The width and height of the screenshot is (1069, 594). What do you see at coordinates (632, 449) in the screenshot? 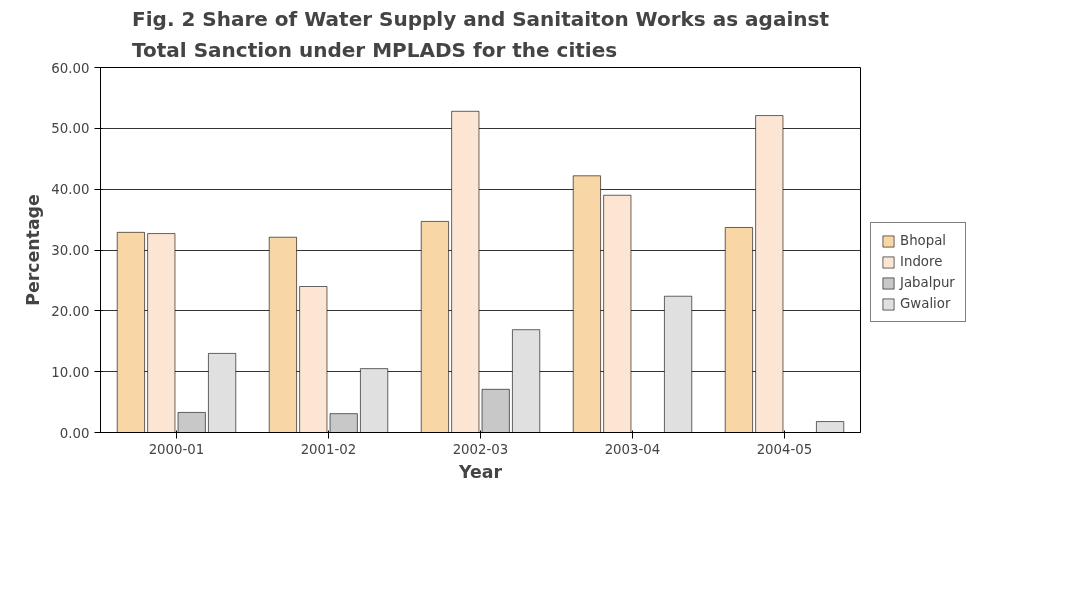
I see `x-tick-label: 2003-04` at bounding box center [632, 449].